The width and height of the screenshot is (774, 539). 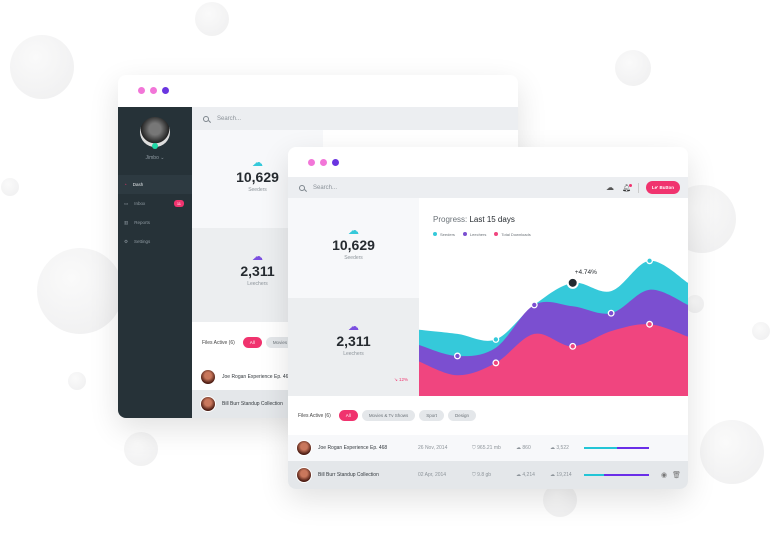 I want to click on leechers-value: 4,214, so click(x=528, y=475).